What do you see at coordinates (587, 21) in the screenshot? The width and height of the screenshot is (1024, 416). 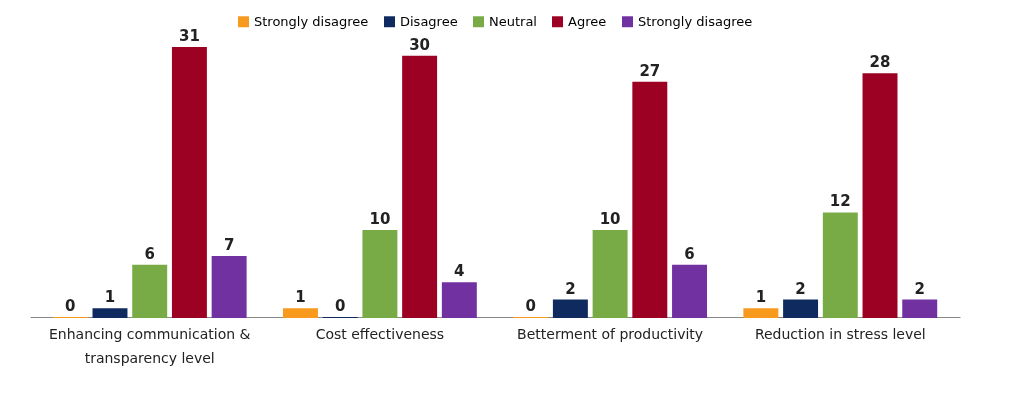 I see `legend-label: Agree` at bounding box center [587, 21].